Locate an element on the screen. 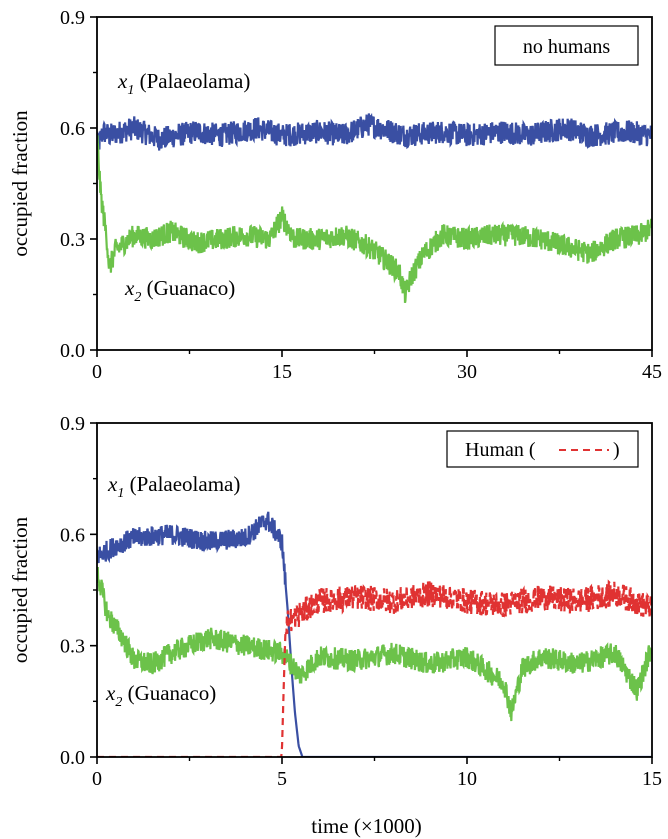  x-tick-label: 5 is located at coordinates (282, 779).